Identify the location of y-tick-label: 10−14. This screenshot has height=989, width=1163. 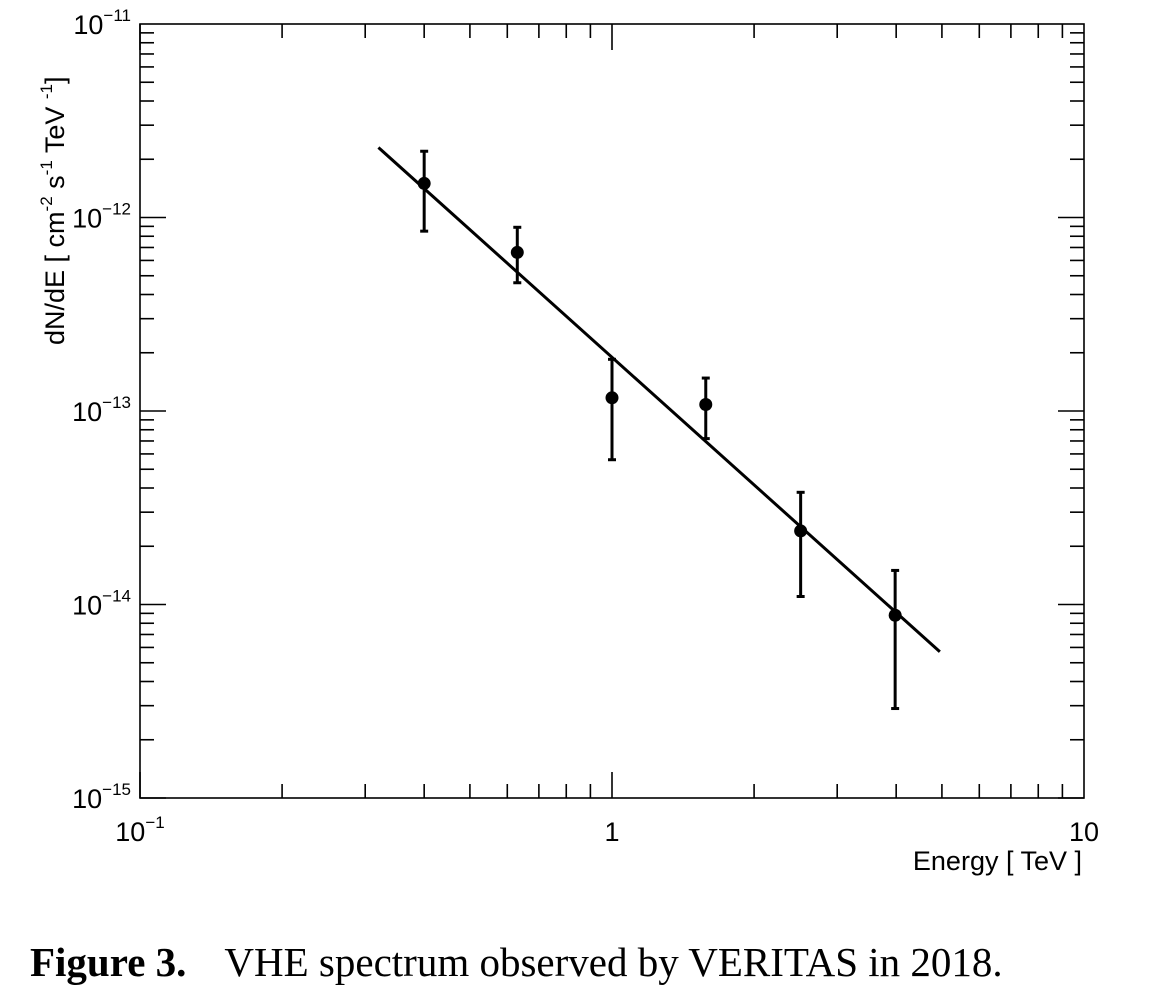
(101, 604).